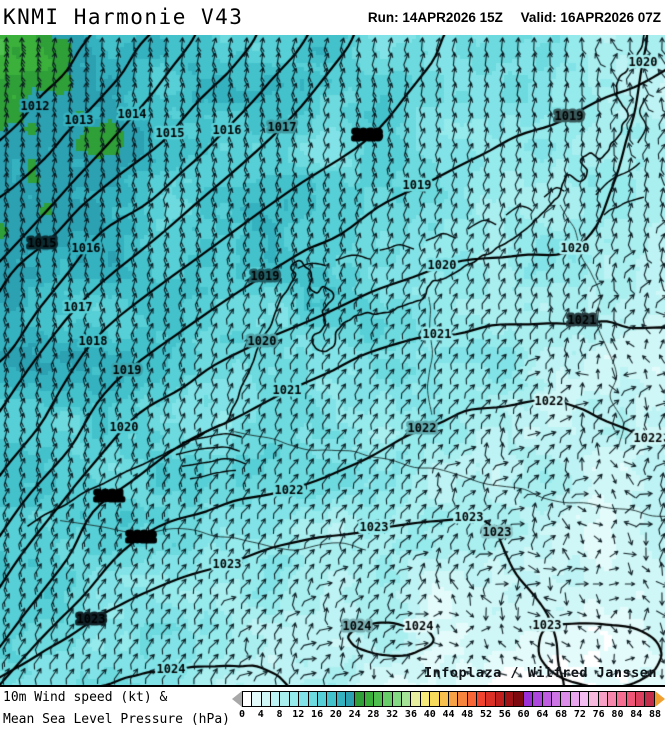 The image size is (665, 735). I want to click on colorbar-underflow-arrow, so click(237, 699).